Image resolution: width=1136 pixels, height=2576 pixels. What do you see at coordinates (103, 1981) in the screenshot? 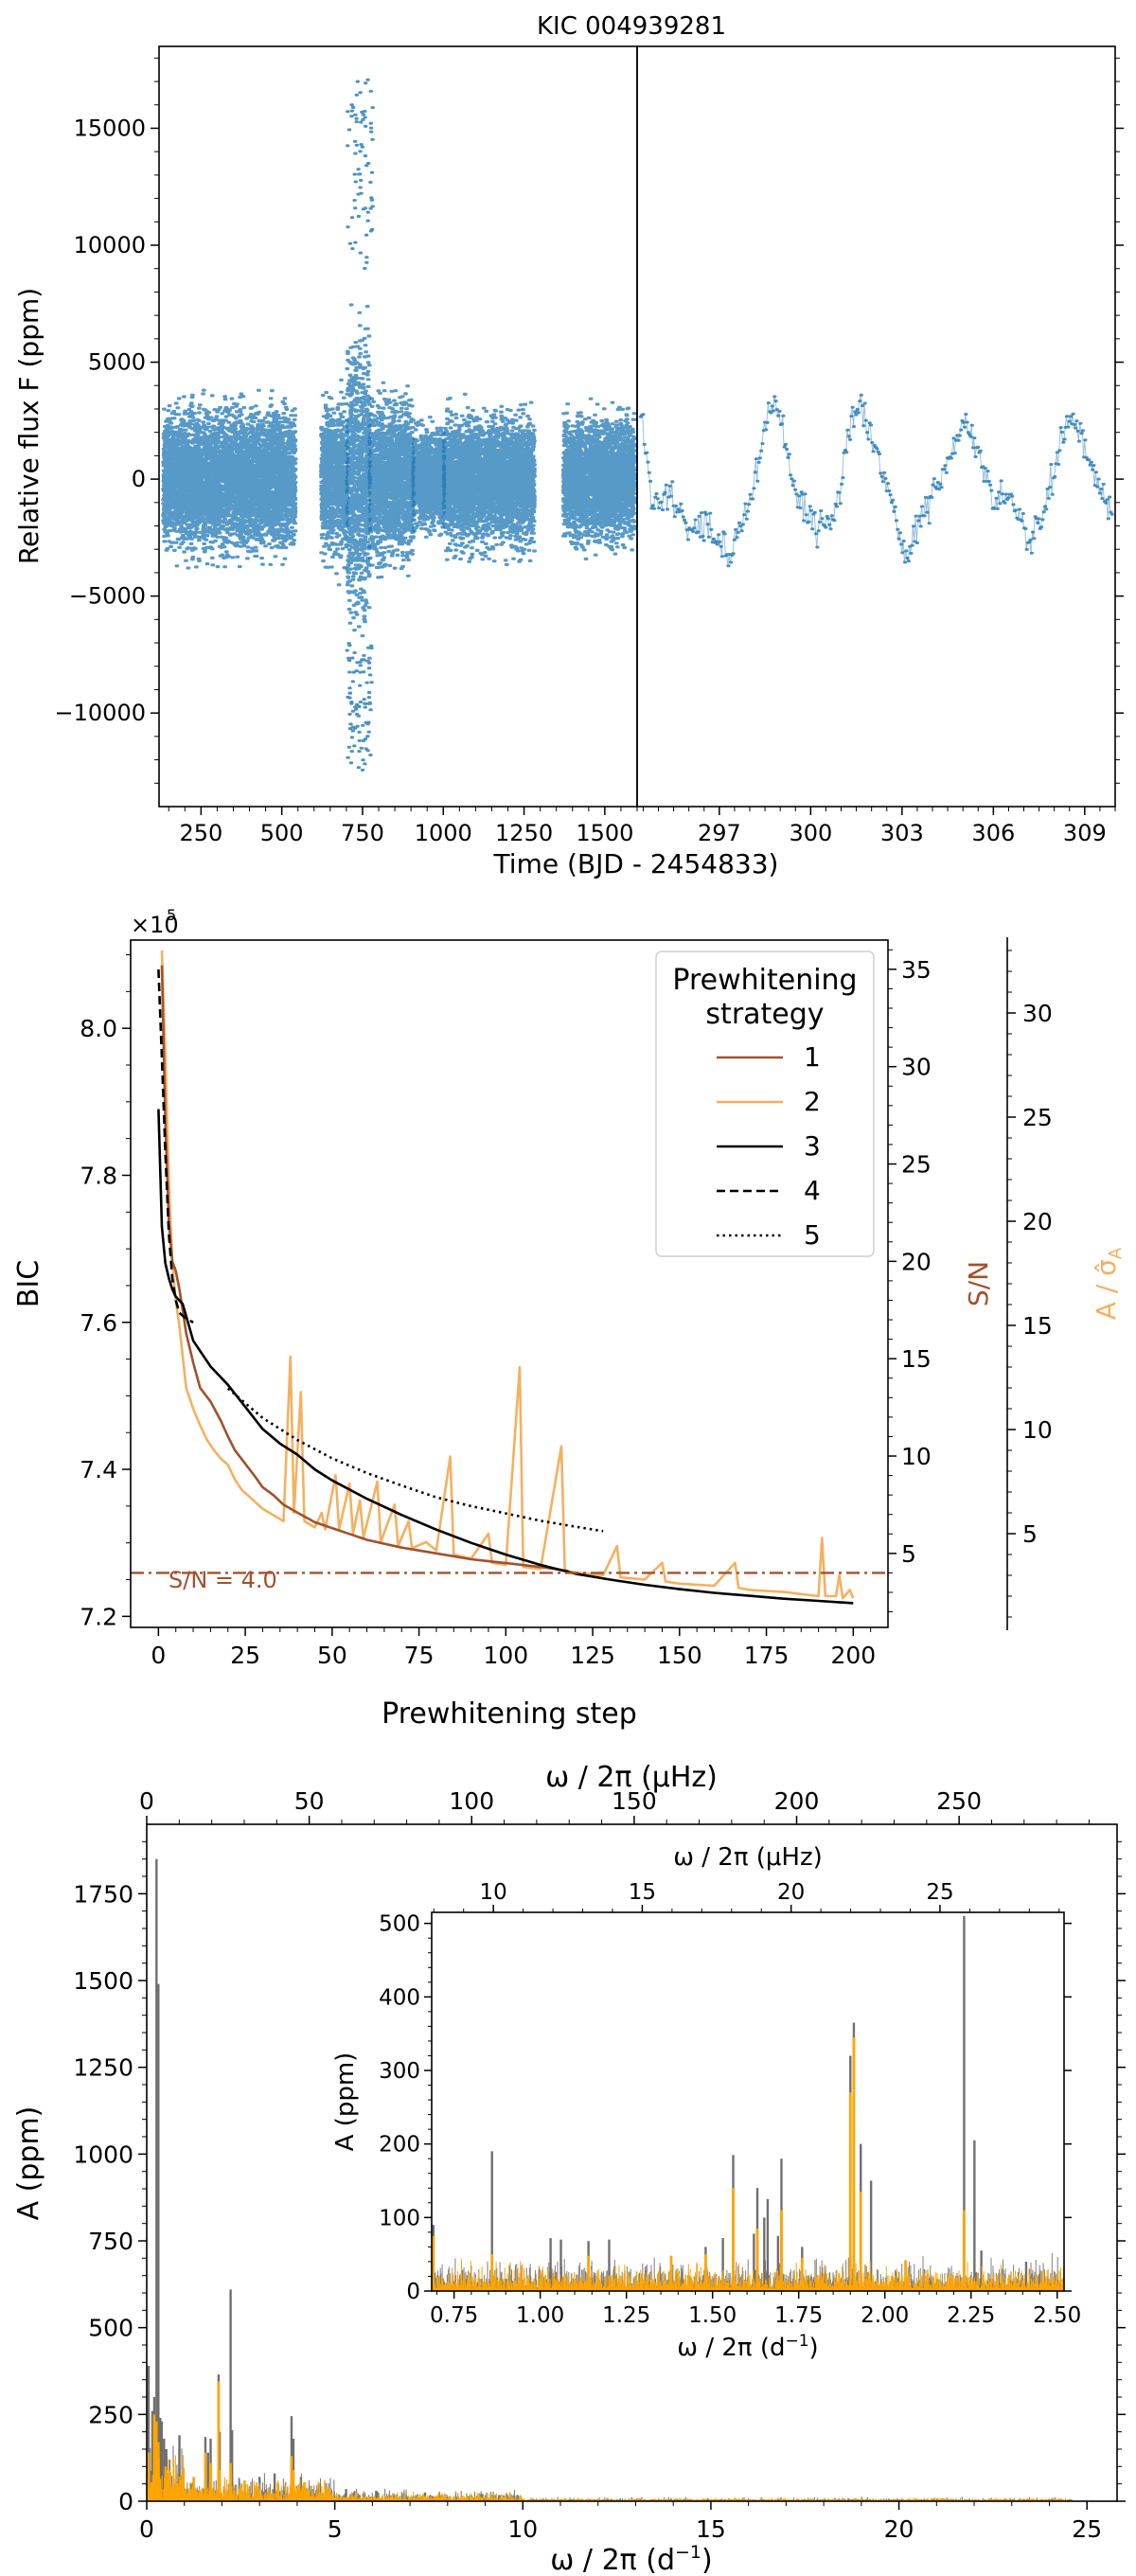
I see `spectrum-y-tick-label: 1500` at bounding box center [103, 1981].